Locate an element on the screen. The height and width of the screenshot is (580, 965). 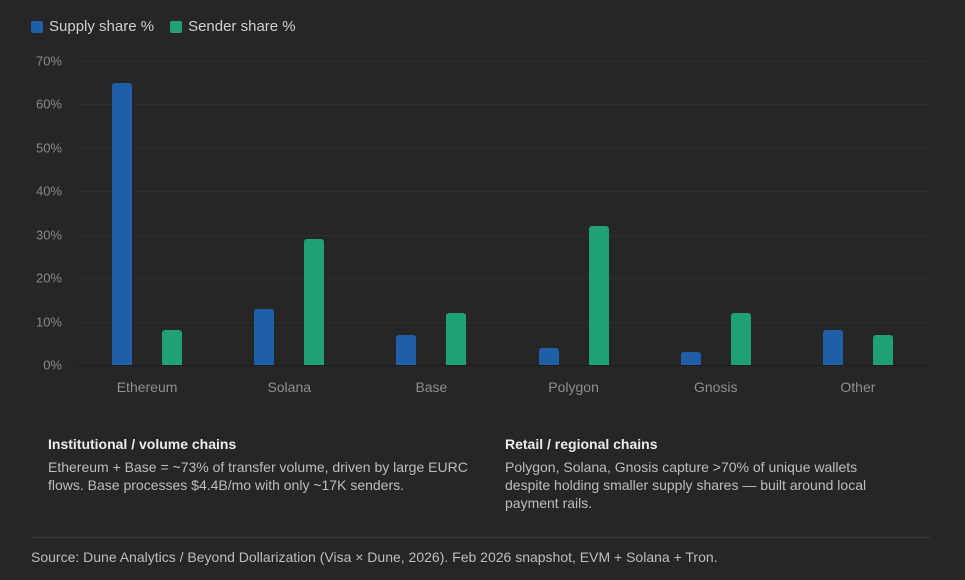
x-tick-label: Base is located at coordinates (431, 387).